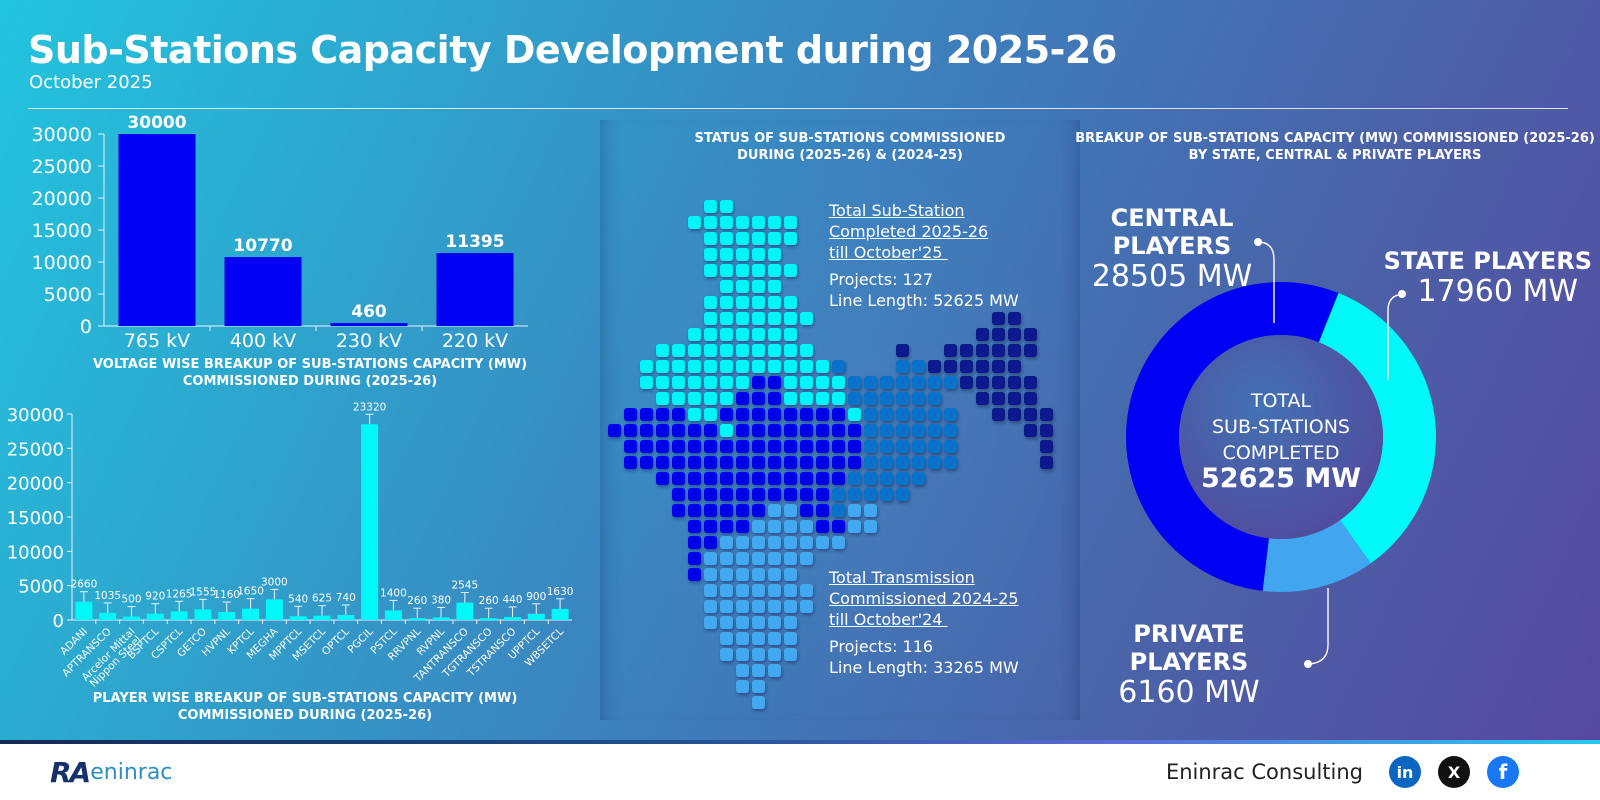 This screenshot has height=800, width=1600. What do you see at coordinates (369, 341) in the screenshot?
I see `x-tick-label: 230 kV` at bounding box center [369, 341].